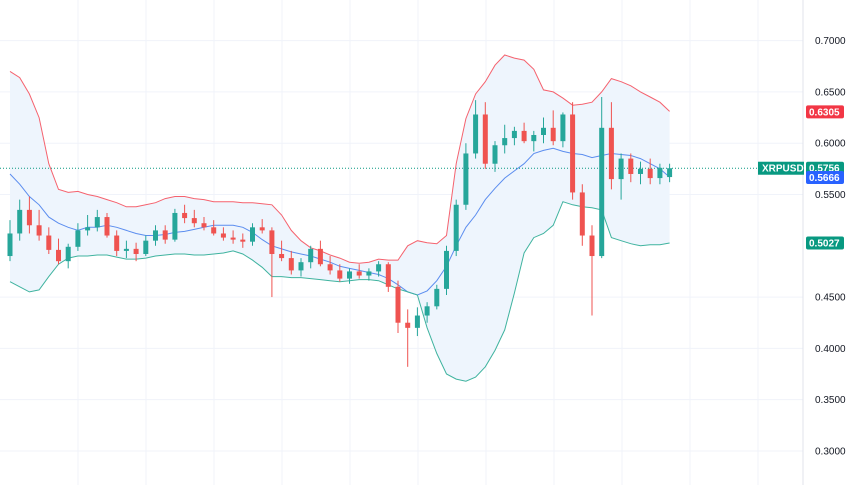  What do you see at coordinates (830, 41) in the screenshot?
I see `price-tick-label: 0.7000` at bounding box center [830, 41].